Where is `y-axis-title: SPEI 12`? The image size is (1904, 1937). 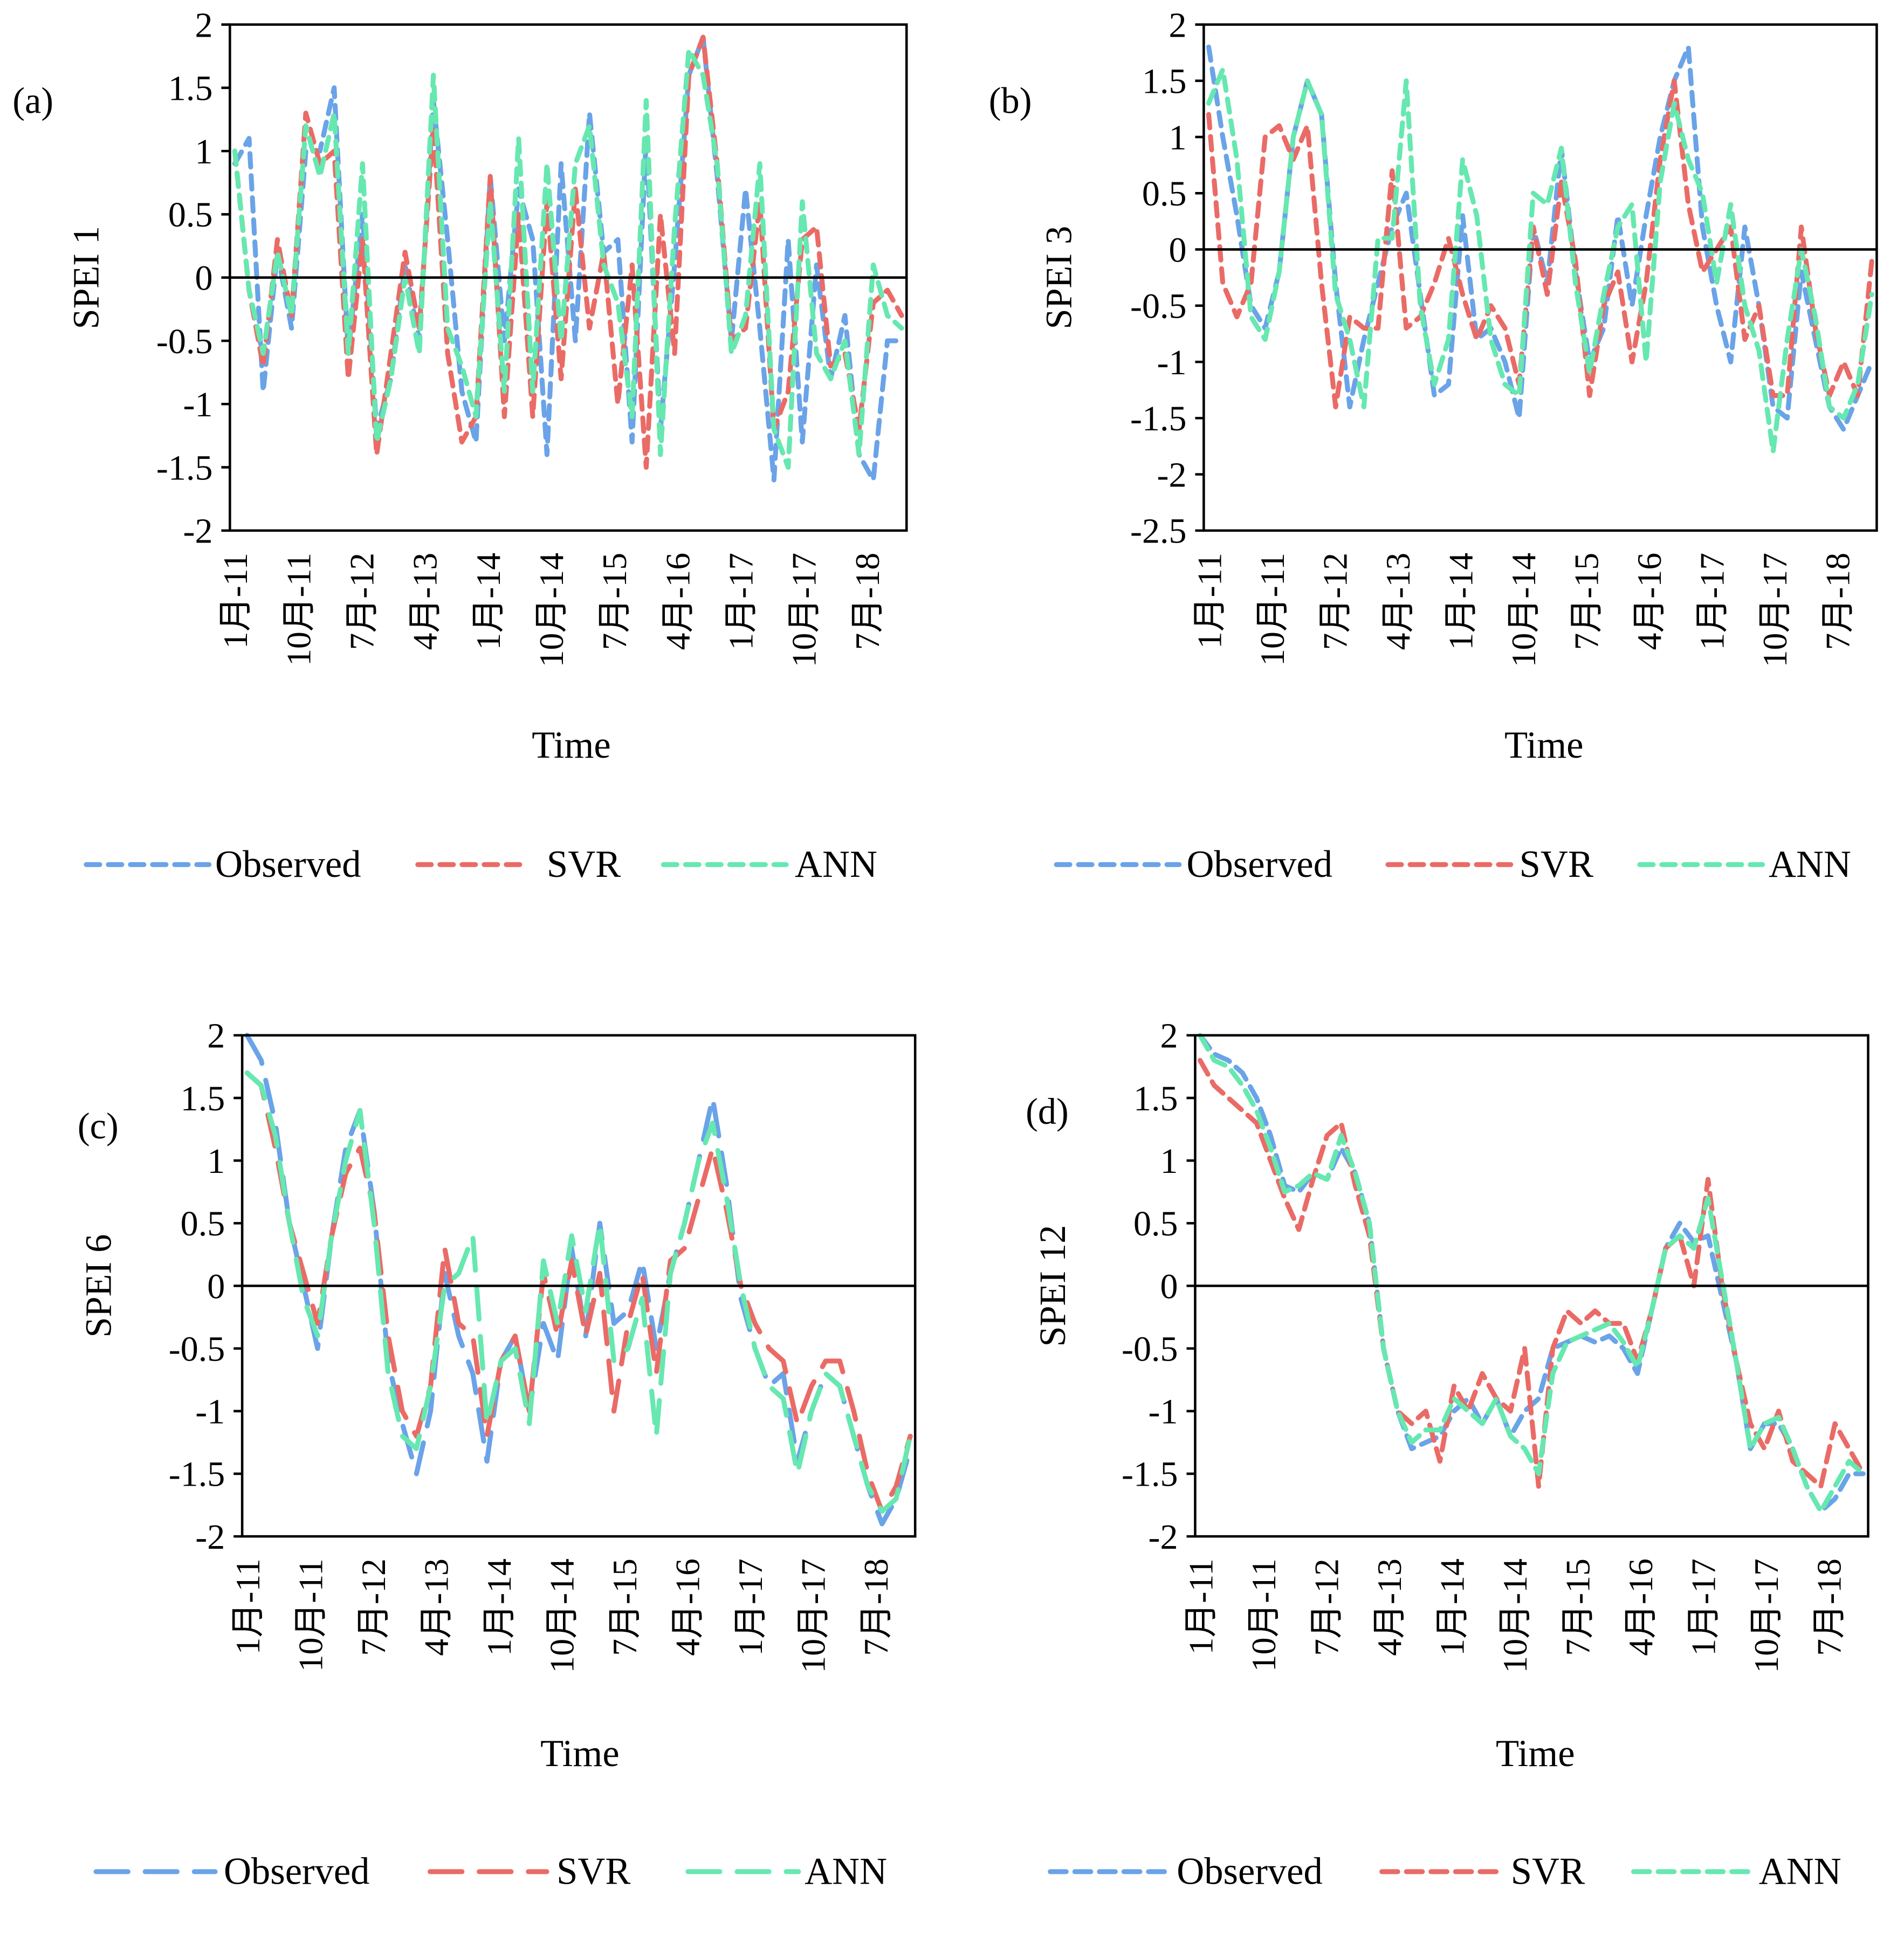 y-axis-title: SPEI 12 is located at coordinates (1052, 1286).